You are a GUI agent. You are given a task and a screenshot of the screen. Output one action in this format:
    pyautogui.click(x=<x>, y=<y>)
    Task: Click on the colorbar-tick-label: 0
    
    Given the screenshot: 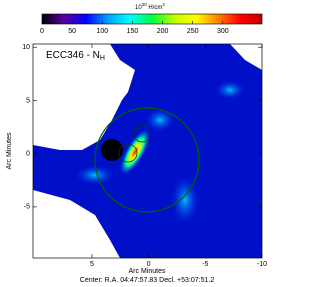 What is the action you would take?
    pyautogui.click(x=42, y=31)
    